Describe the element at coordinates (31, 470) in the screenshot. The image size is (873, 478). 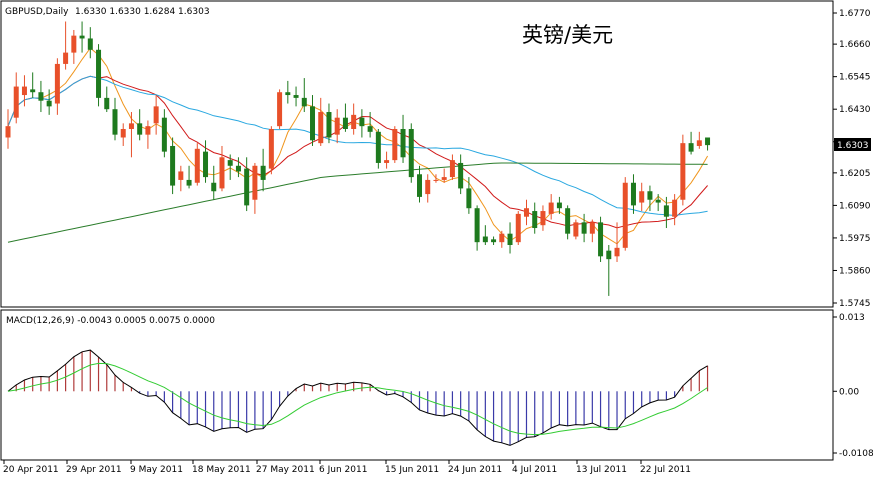
I see `date-tick-label: 20 Apr 2011` at that location.